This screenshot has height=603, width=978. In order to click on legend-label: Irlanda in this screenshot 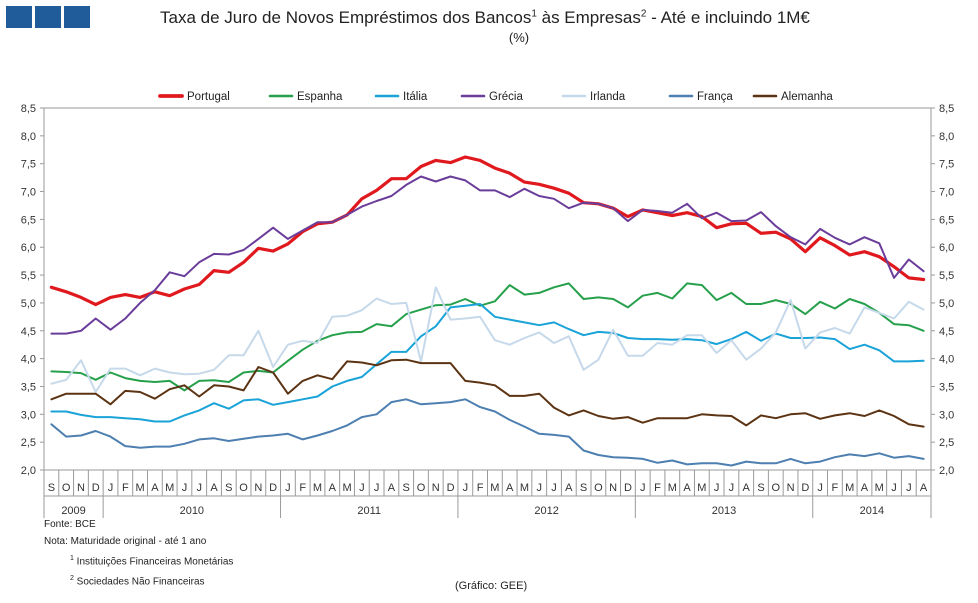, I will do `click(608, 97)`.